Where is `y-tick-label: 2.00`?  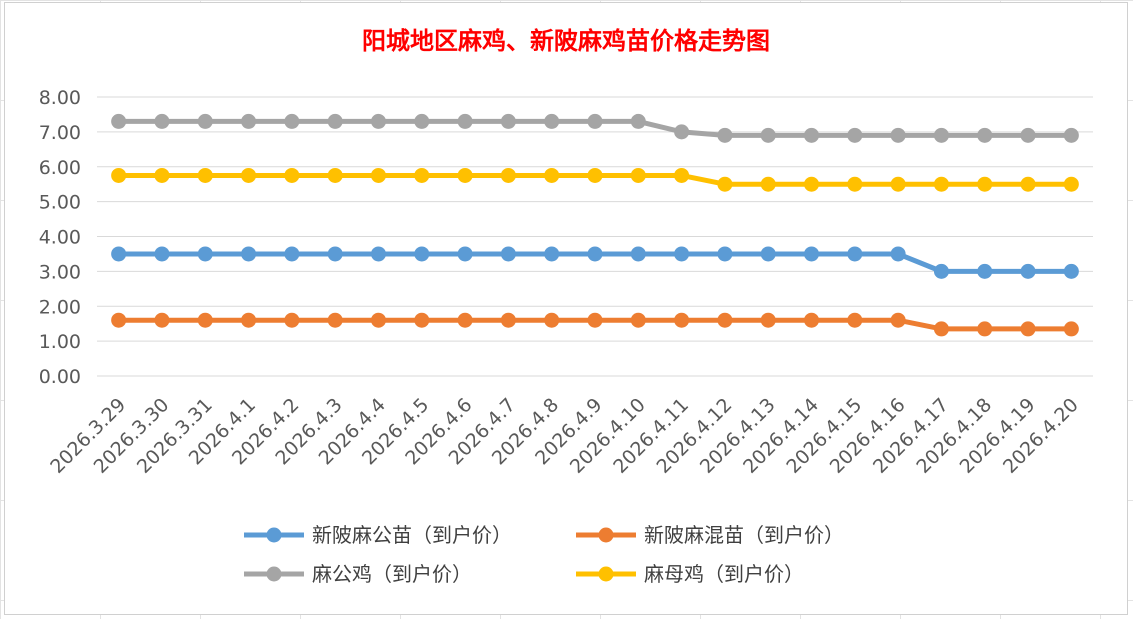 y-tick-label: 2.00 is located at coordinates (60, 307).